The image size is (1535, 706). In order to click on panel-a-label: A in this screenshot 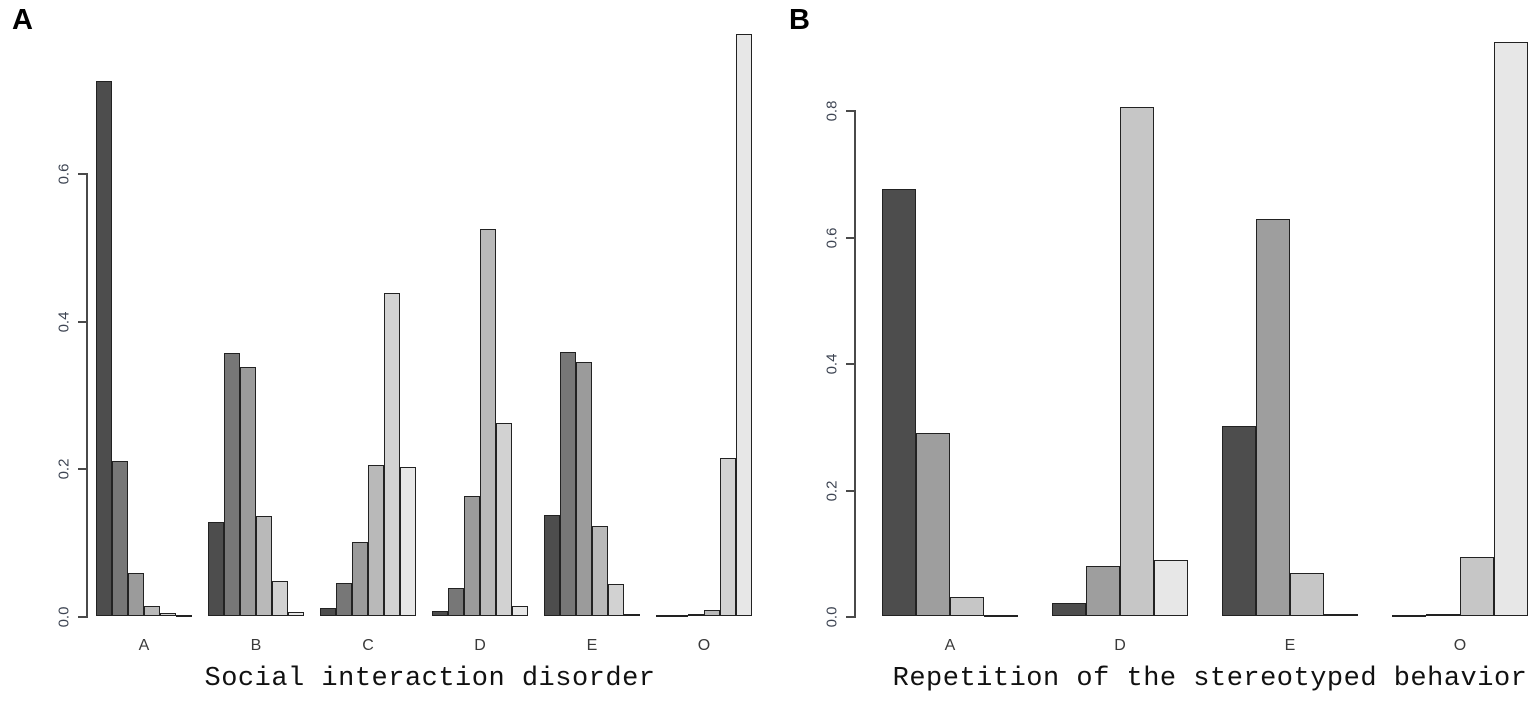, I will do `click(22, 20)`.